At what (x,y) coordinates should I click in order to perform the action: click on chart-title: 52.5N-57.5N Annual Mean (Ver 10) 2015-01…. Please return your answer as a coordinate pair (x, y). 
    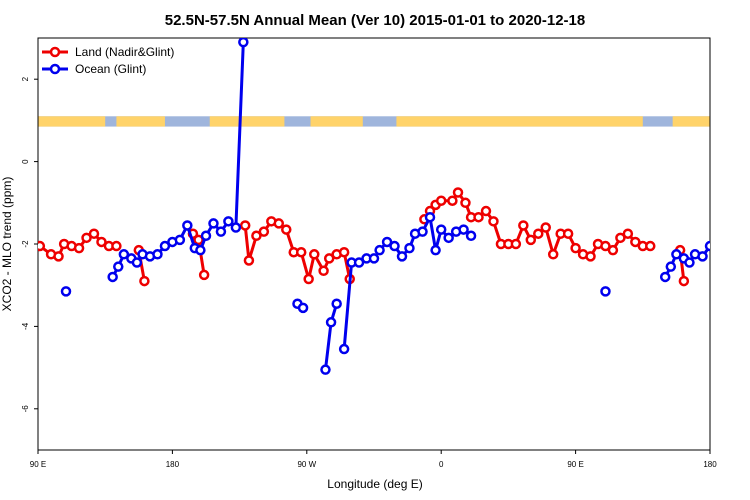
    Looking at the image, I should click on (375, 20).